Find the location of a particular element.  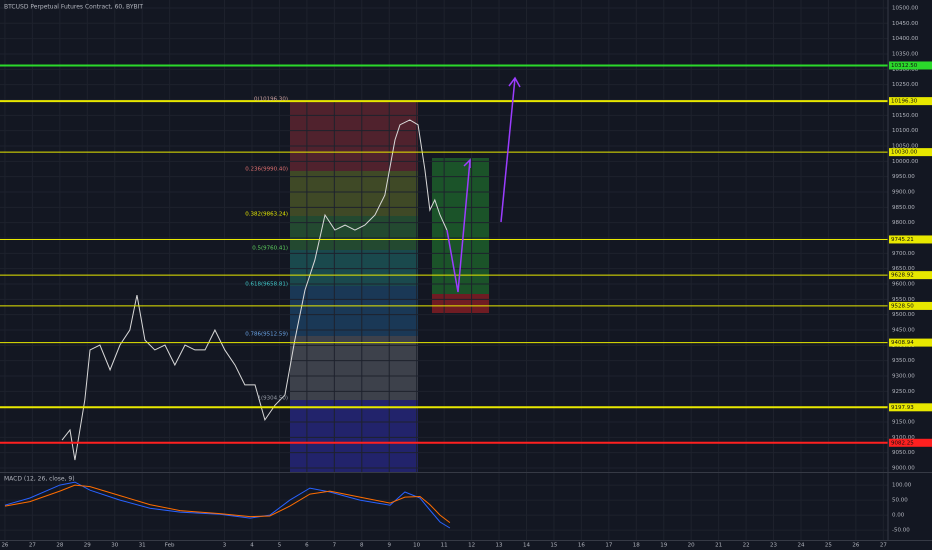

price-tag-label: 10030.00 is located at coordinates (904, 153).